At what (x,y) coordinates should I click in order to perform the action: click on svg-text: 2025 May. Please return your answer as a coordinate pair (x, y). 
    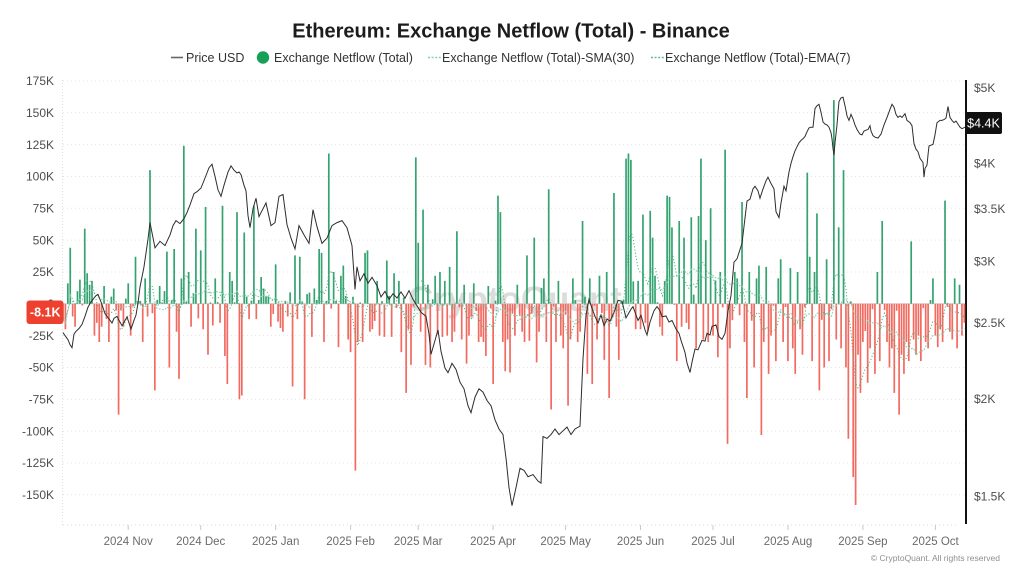
    Looking at the image, I should click on (565, 542).